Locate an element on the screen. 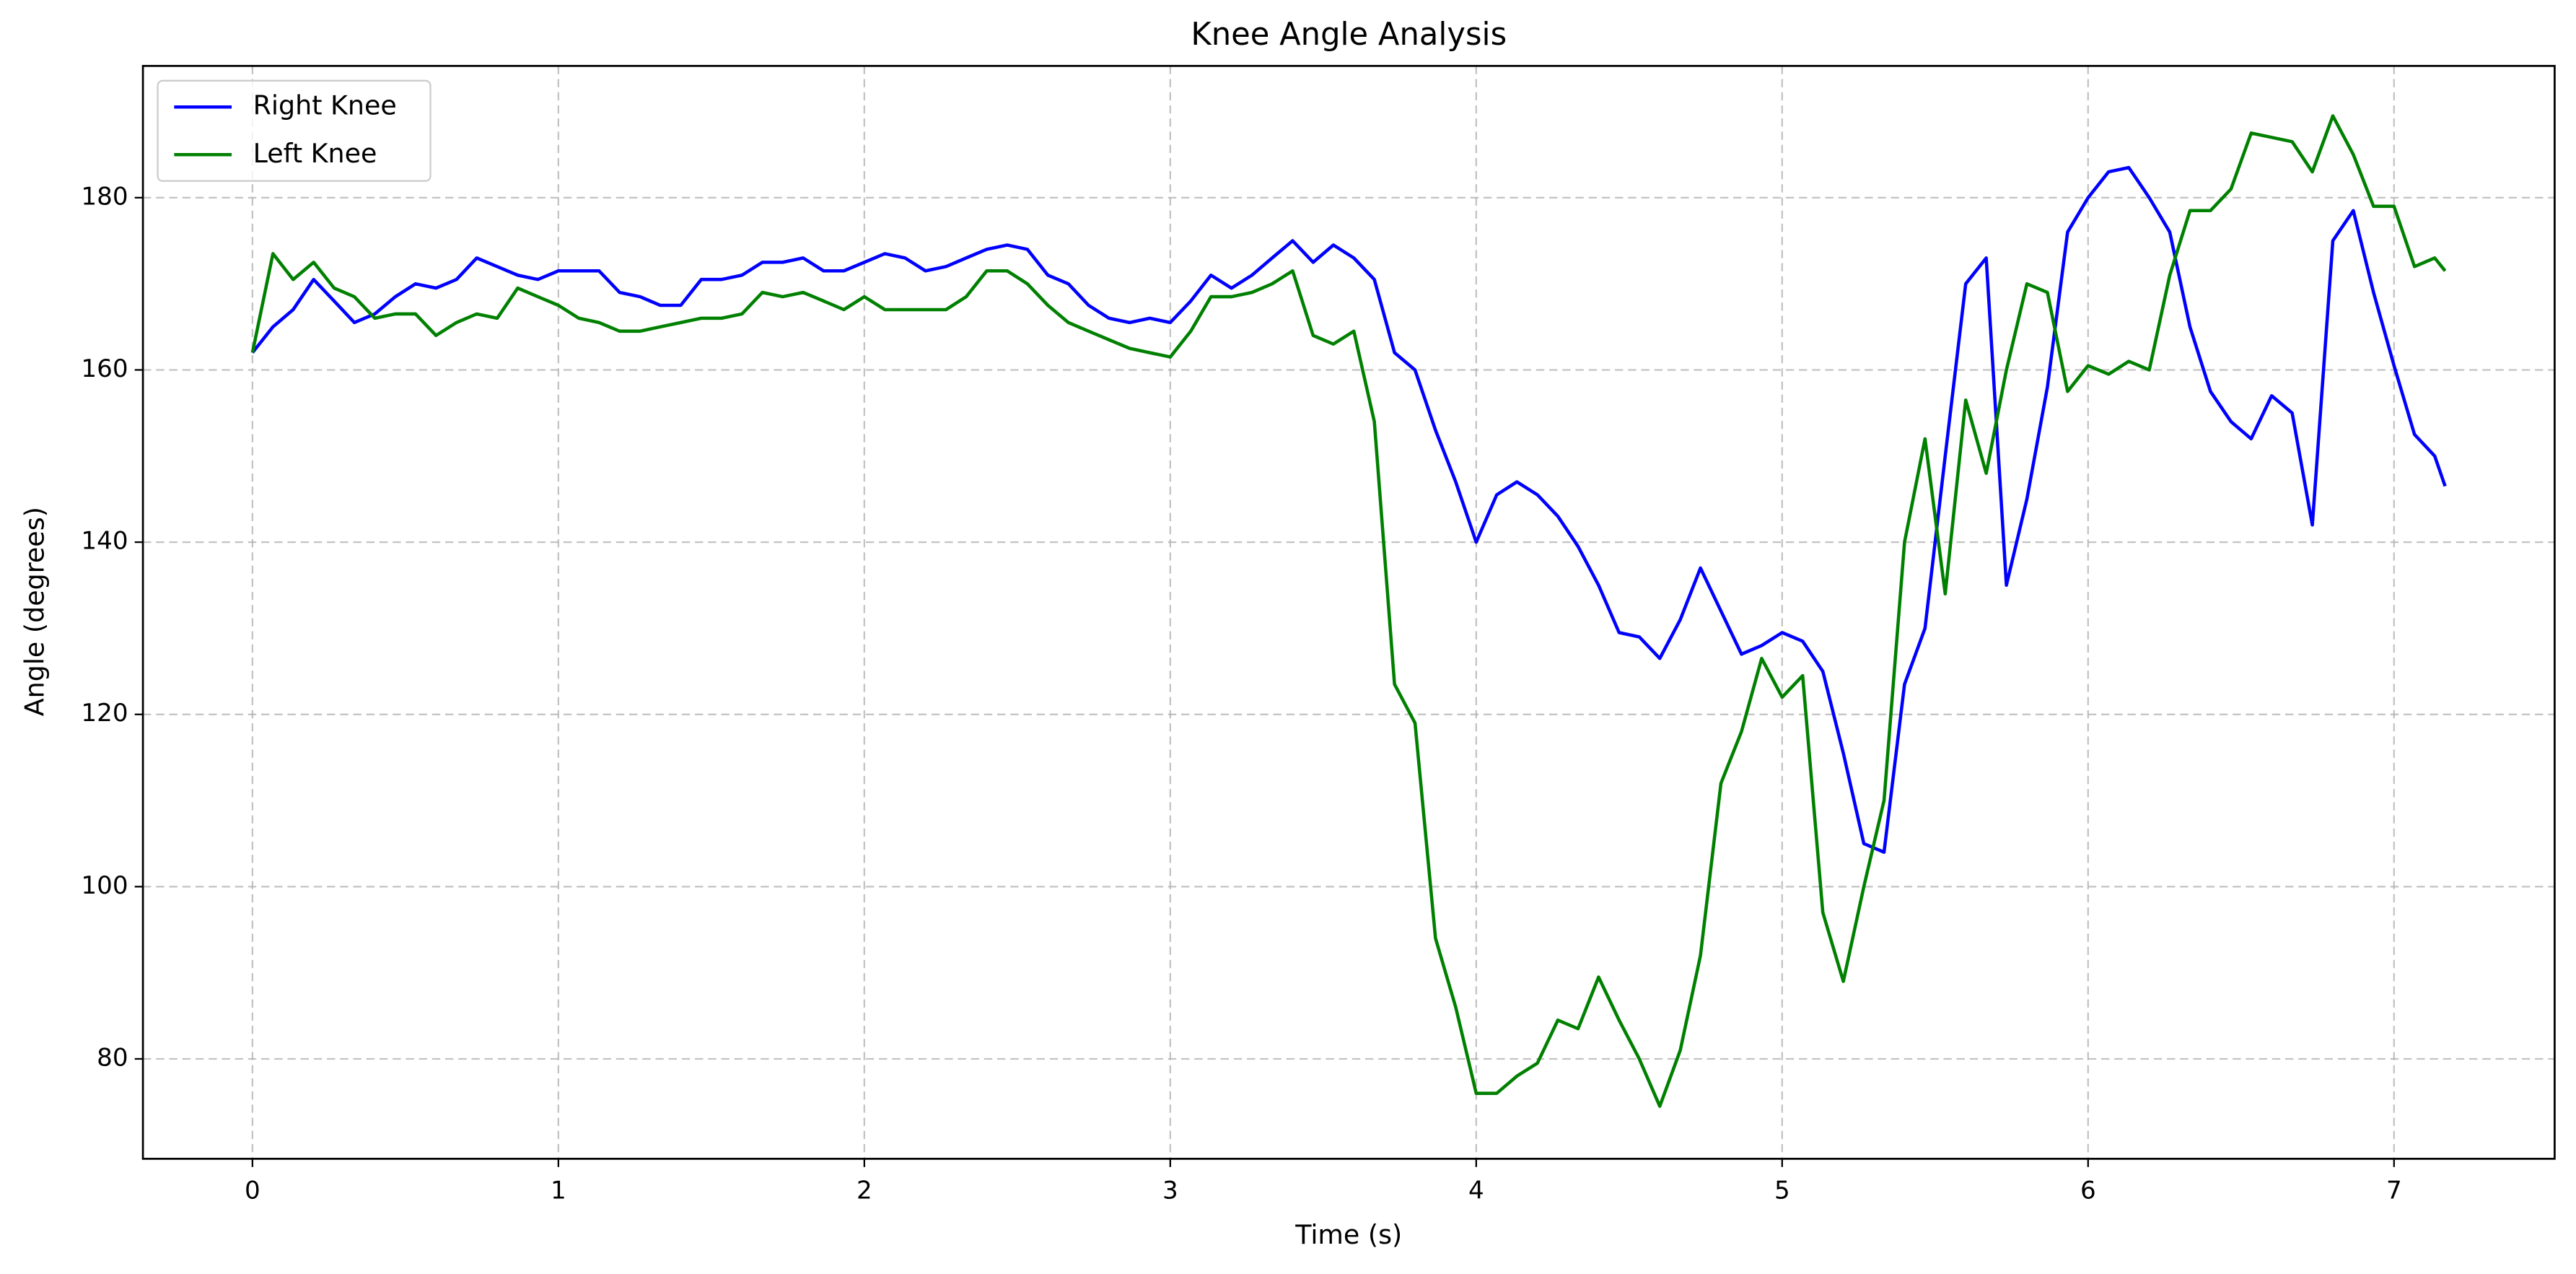 The height and width of the screenshot is (1274, 2576). y-tick-label: 140 is located at coordinates (105, 541).